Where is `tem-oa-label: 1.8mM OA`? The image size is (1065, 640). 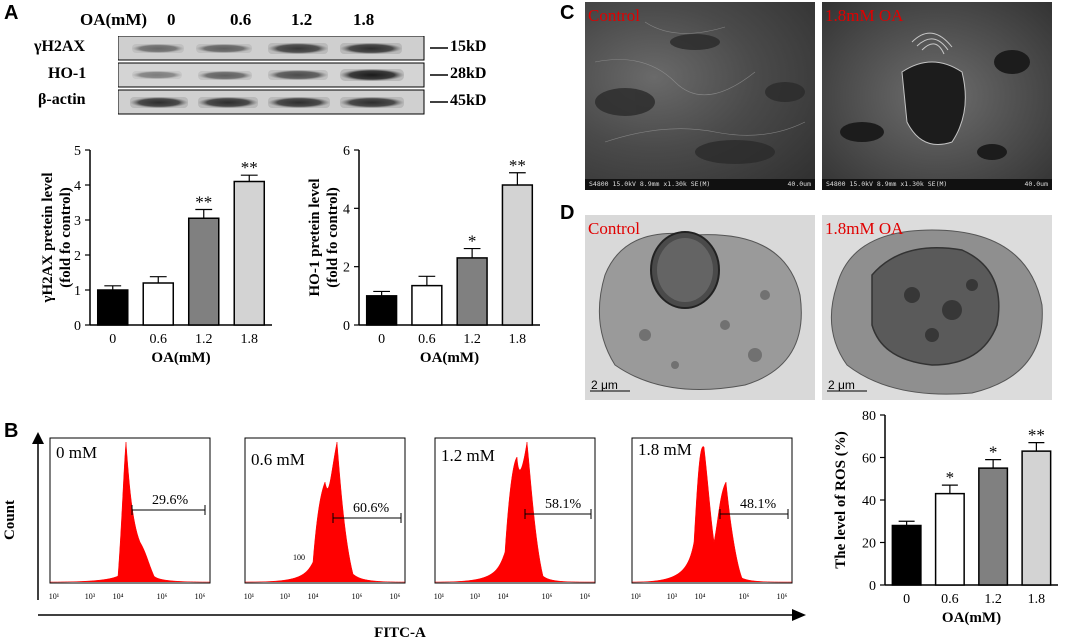
tem-oa-label: 1.8mM OA is located at coordinates (864, 228).